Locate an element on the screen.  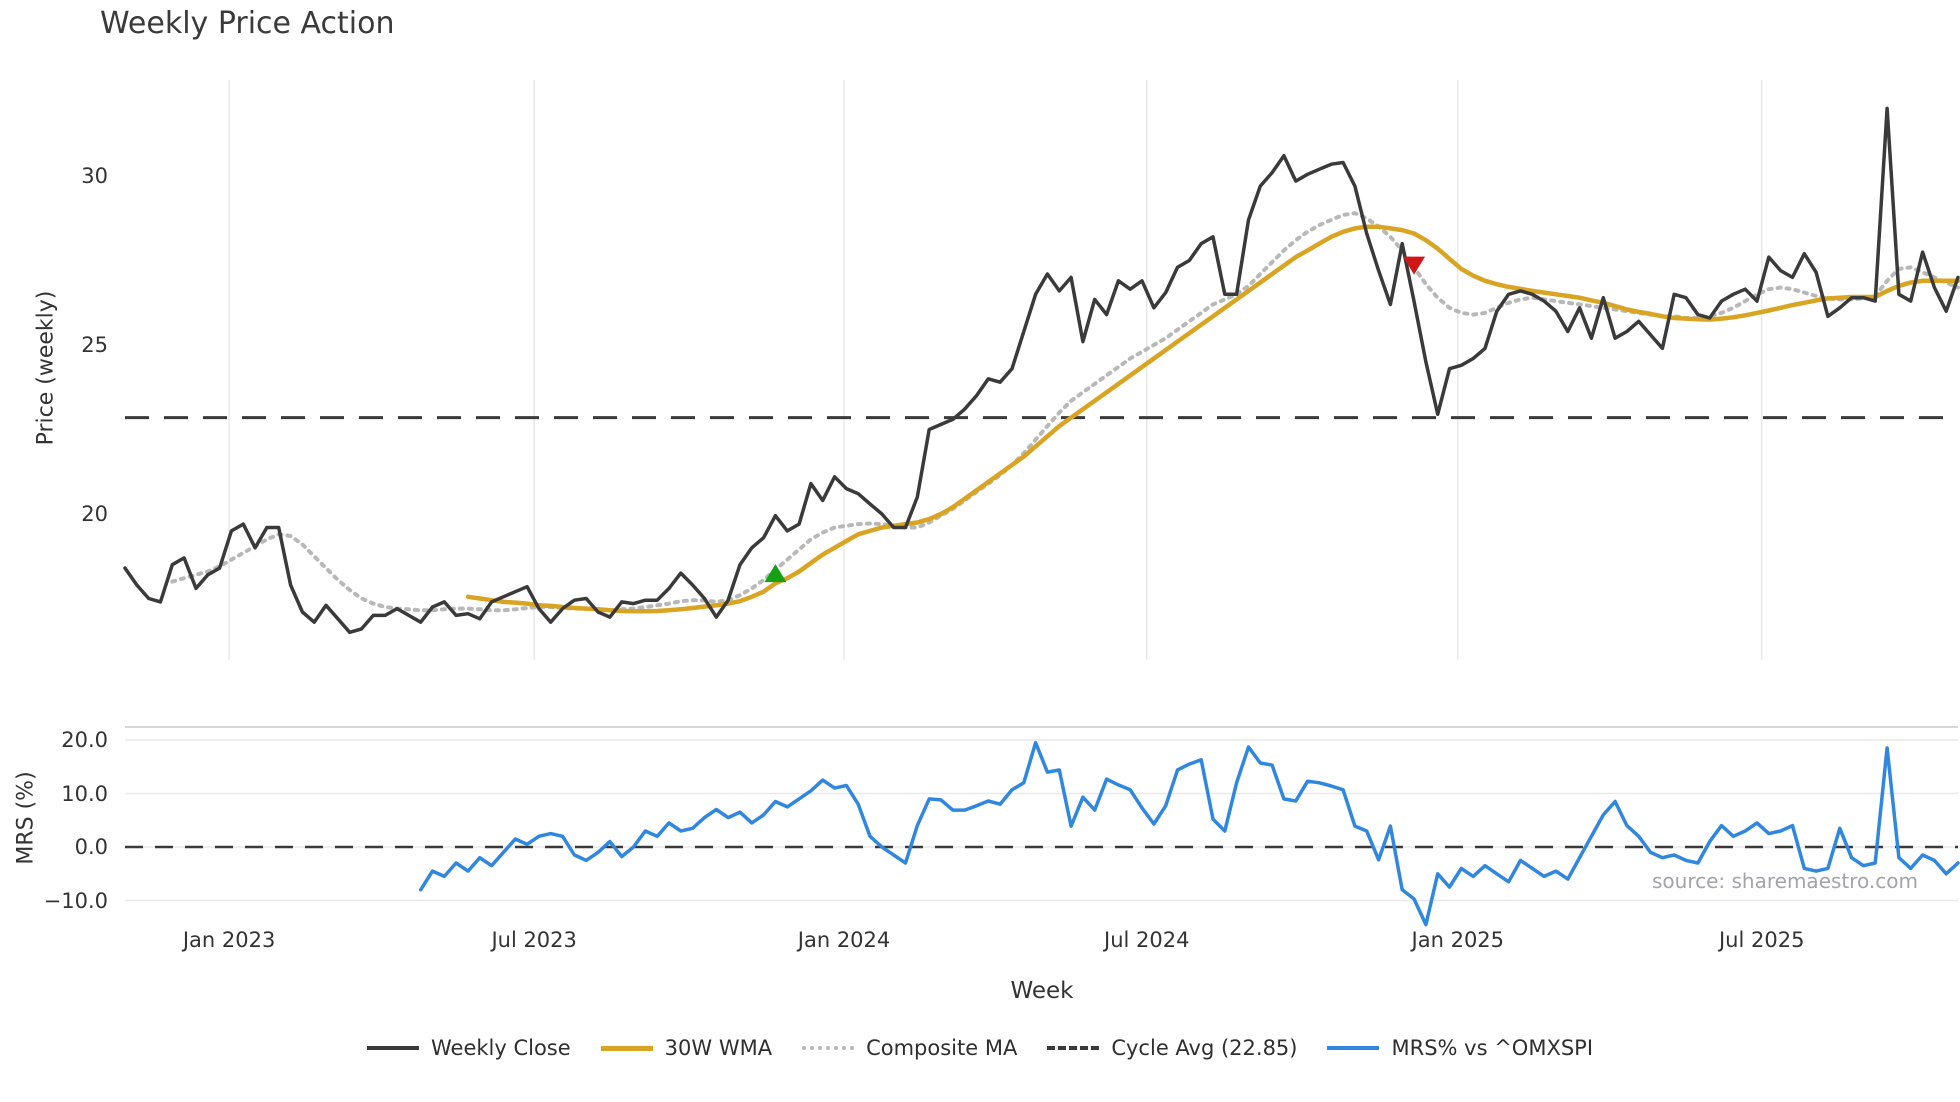
x-tick-label: Jan 2024 is located at coordinates (844, 940).